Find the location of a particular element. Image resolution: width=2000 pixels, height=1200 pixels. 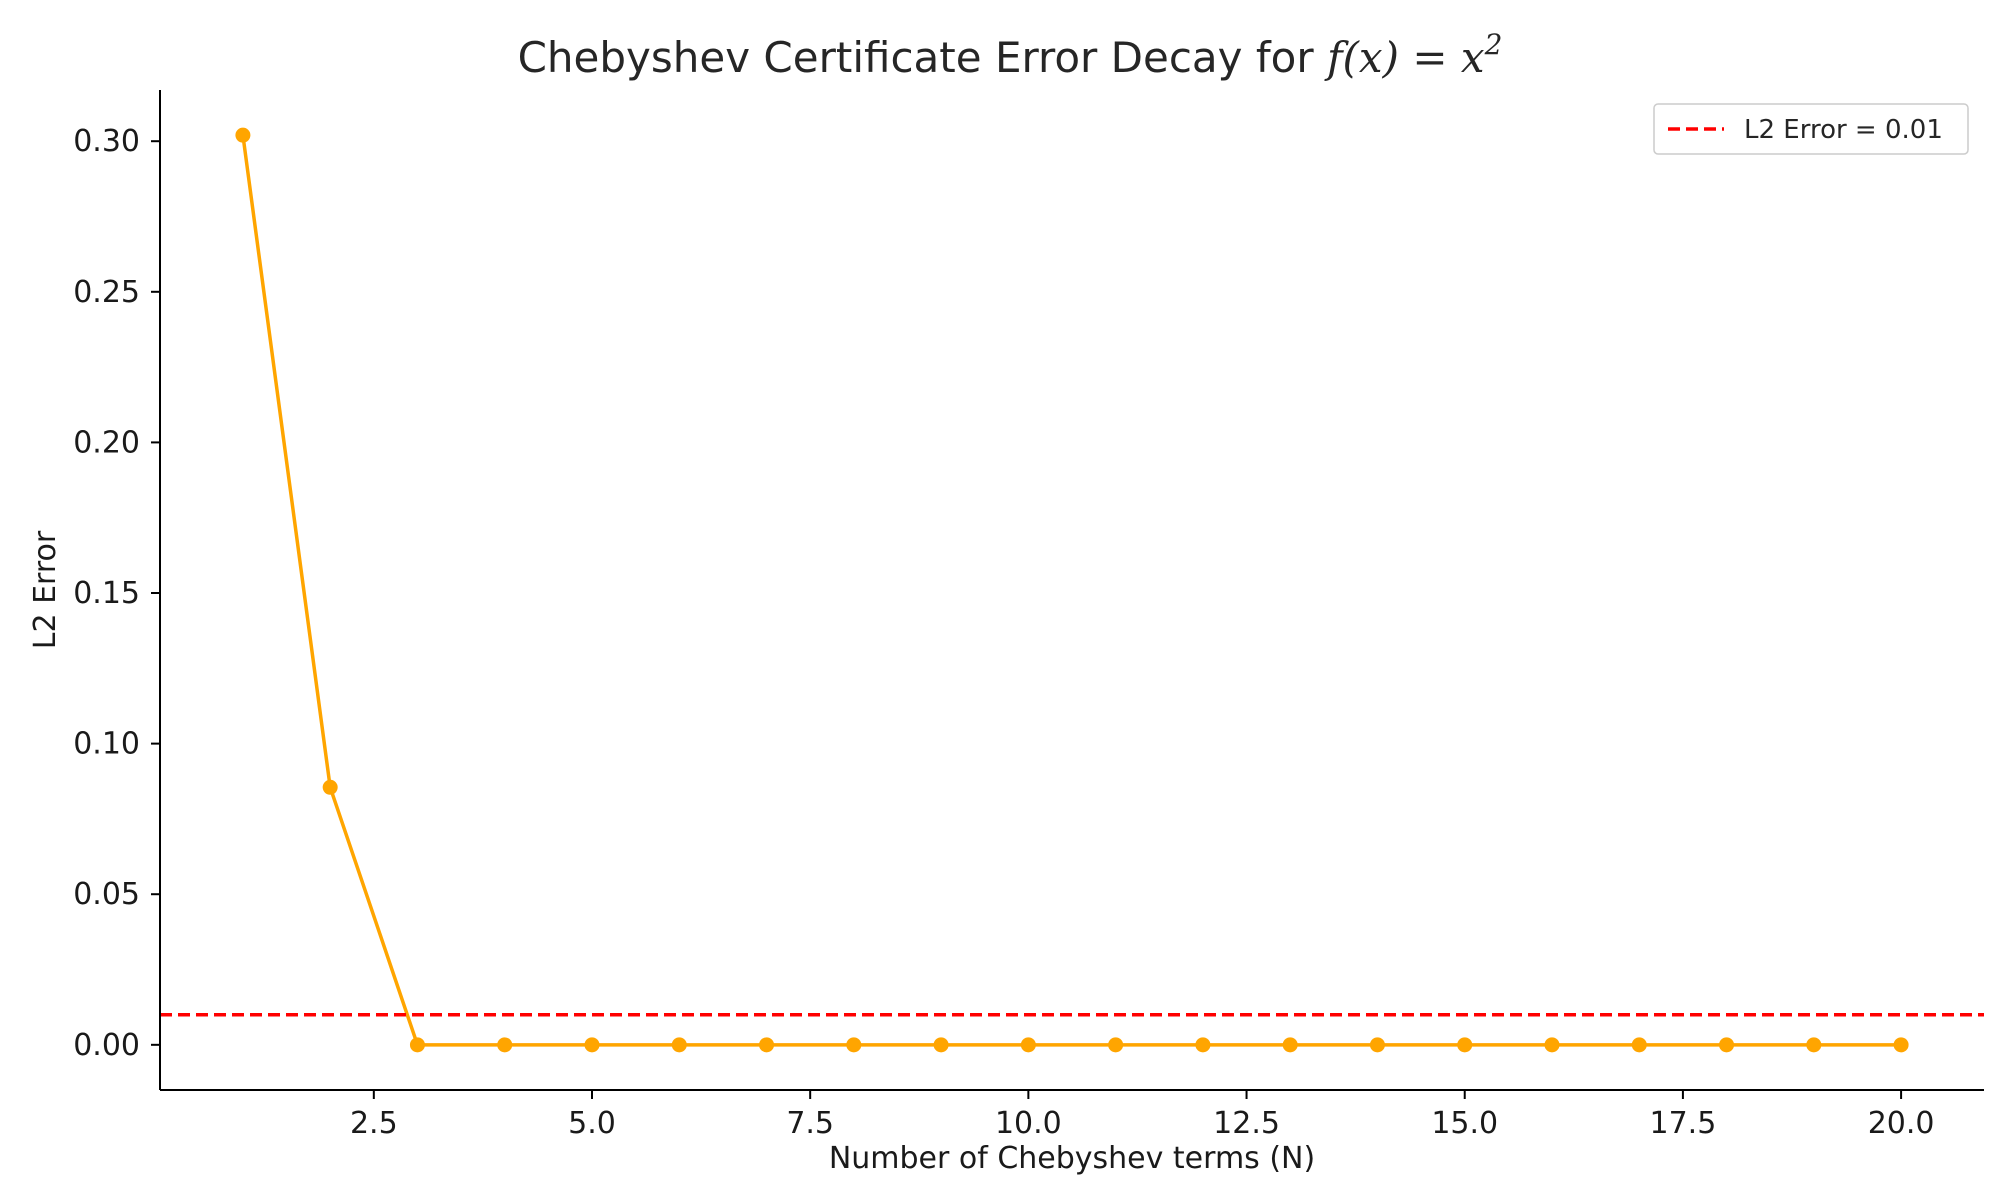

x-tick-label: 5.0 is located at coordinates (592, 1123).